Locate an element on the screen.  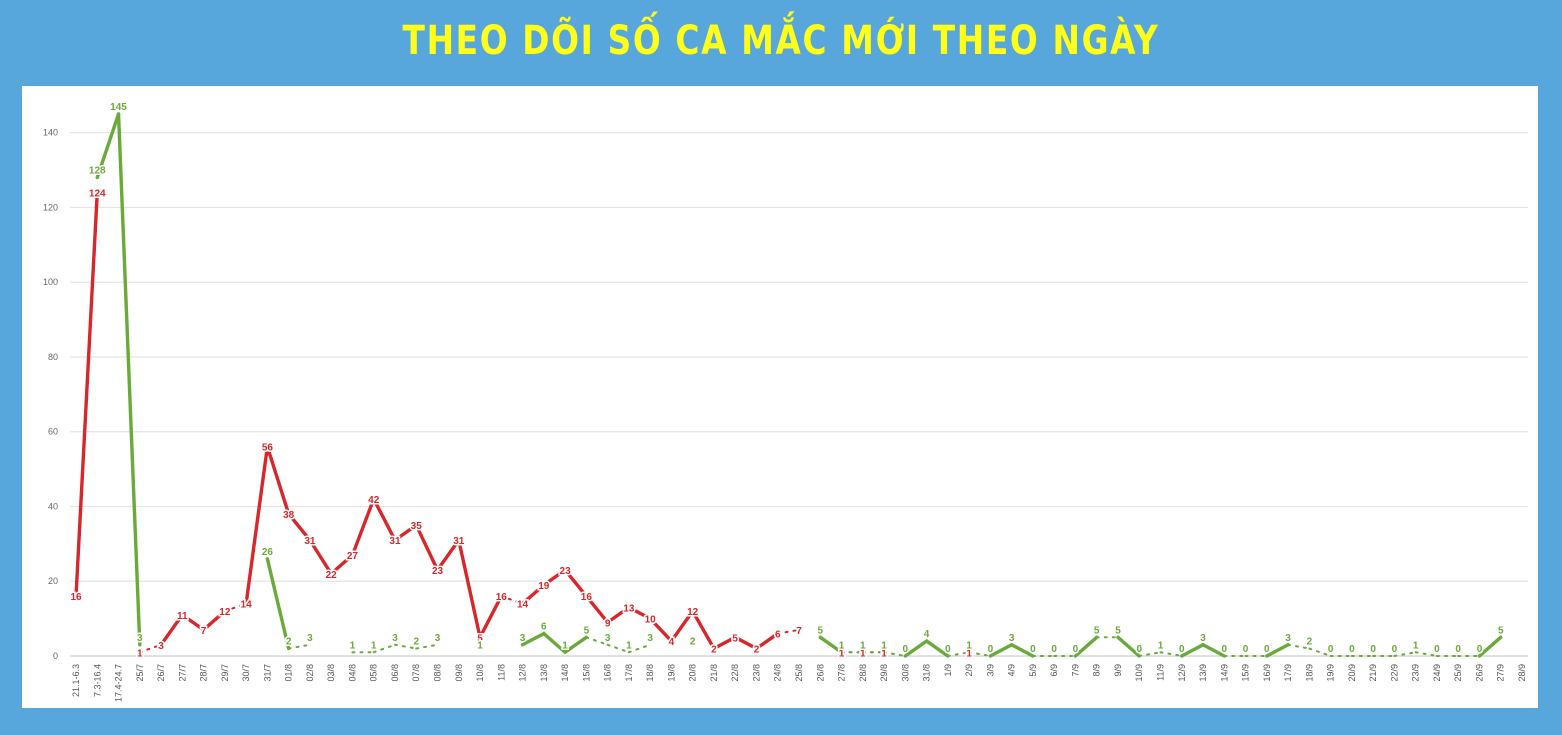
series-0-data-label: 9 is located at coordinates (608, 623).